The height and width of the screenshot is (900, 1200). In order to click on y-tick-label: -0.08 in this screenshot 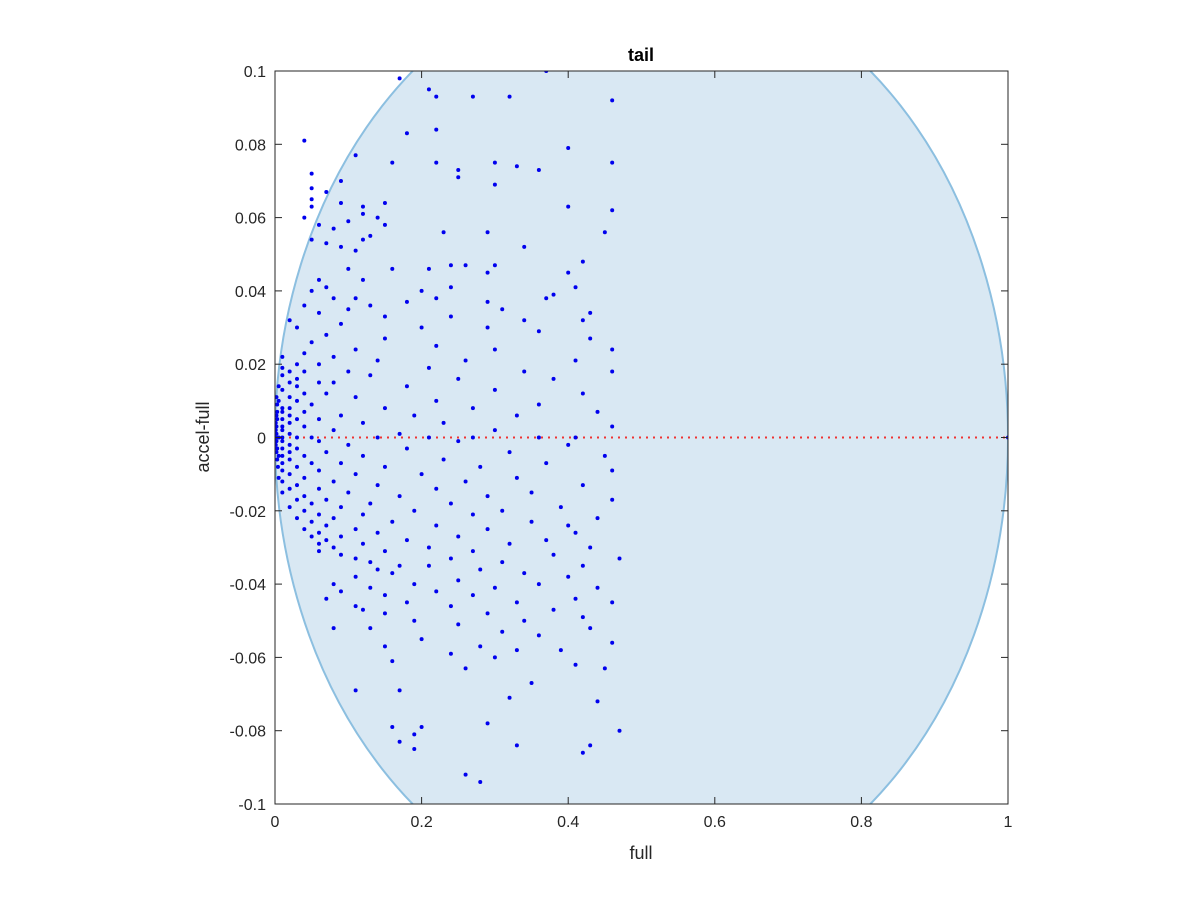, I will do `click(248, 732)`.